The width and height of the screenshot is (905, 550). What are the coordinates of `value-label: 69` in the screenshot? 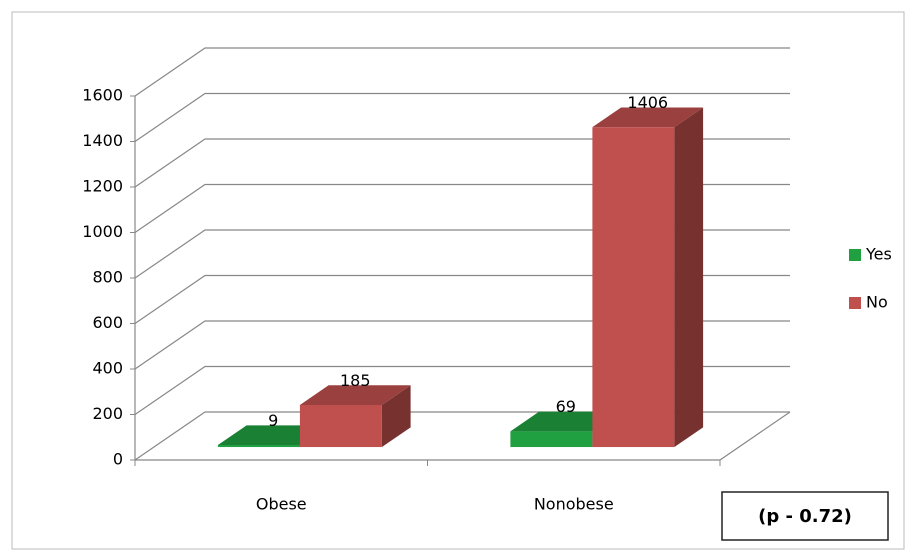 It's located at (566, 406).